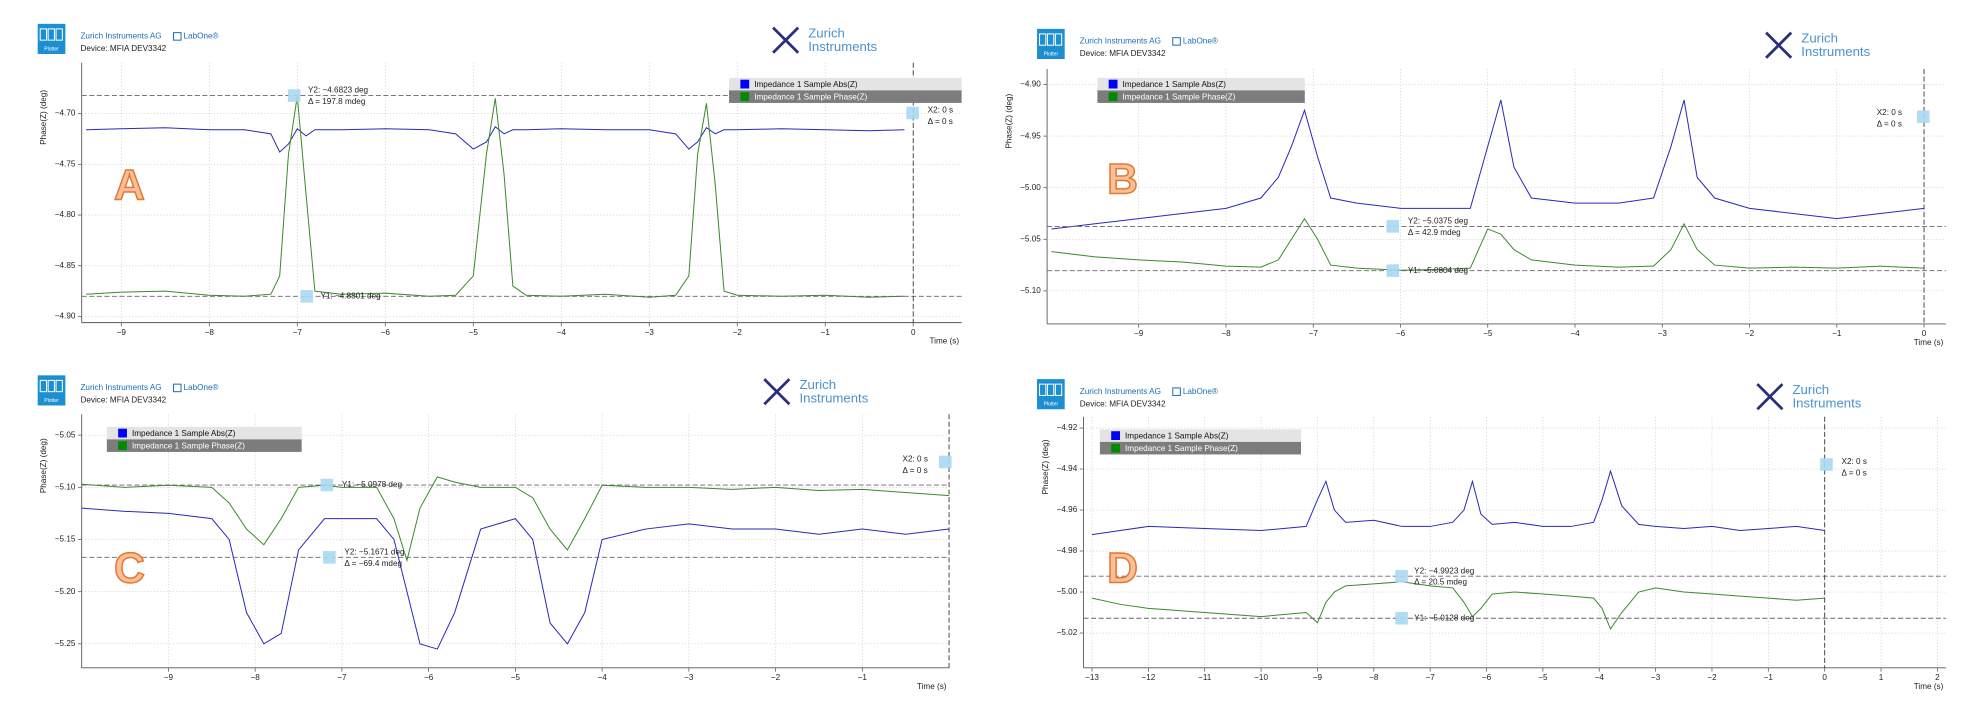 The width and height of the screenshot is (1971, 703). Describe the element at coordinates (351, 295) in the screenshot. I see `cursor-label: Y1: −4.8801 deg` at that location.